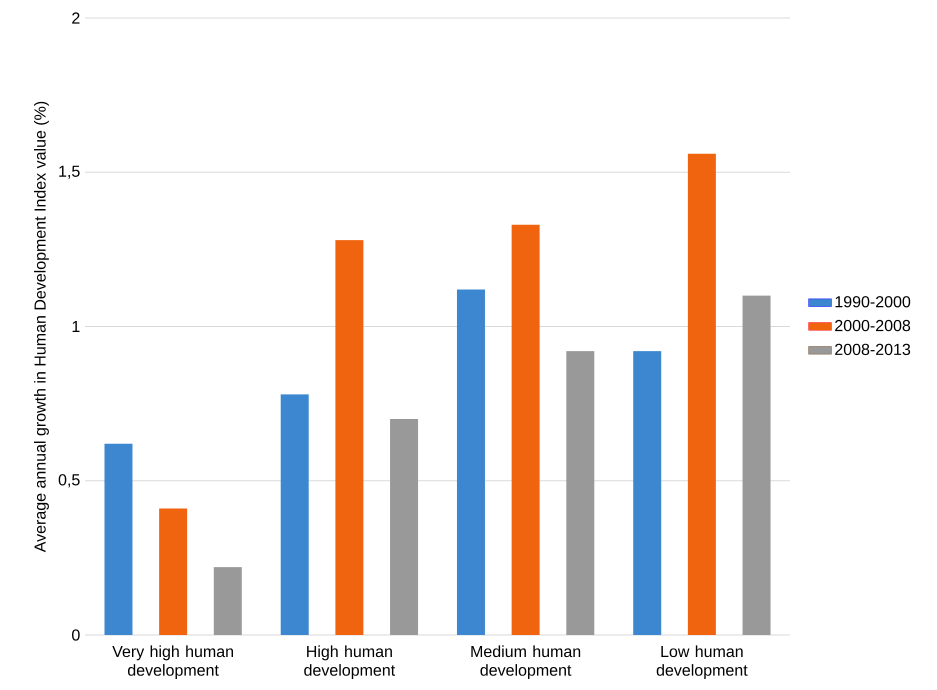 Image resolution: width=937 pixels, height=690 pixels. Describe the element at coordinates (76, 635) in the screenshot. I see `y-tick-label: 0` at that location.